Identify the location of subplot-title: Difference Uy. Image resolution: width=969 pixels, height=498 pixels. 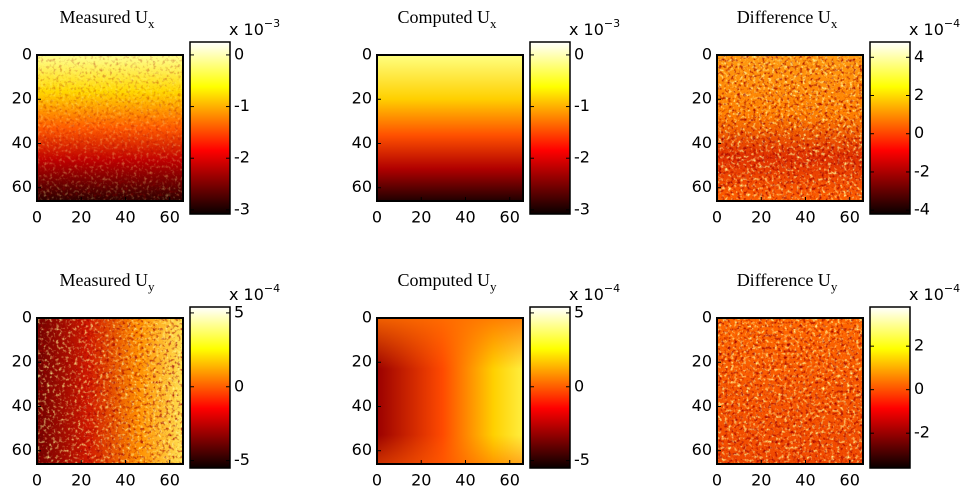
(787, 282).